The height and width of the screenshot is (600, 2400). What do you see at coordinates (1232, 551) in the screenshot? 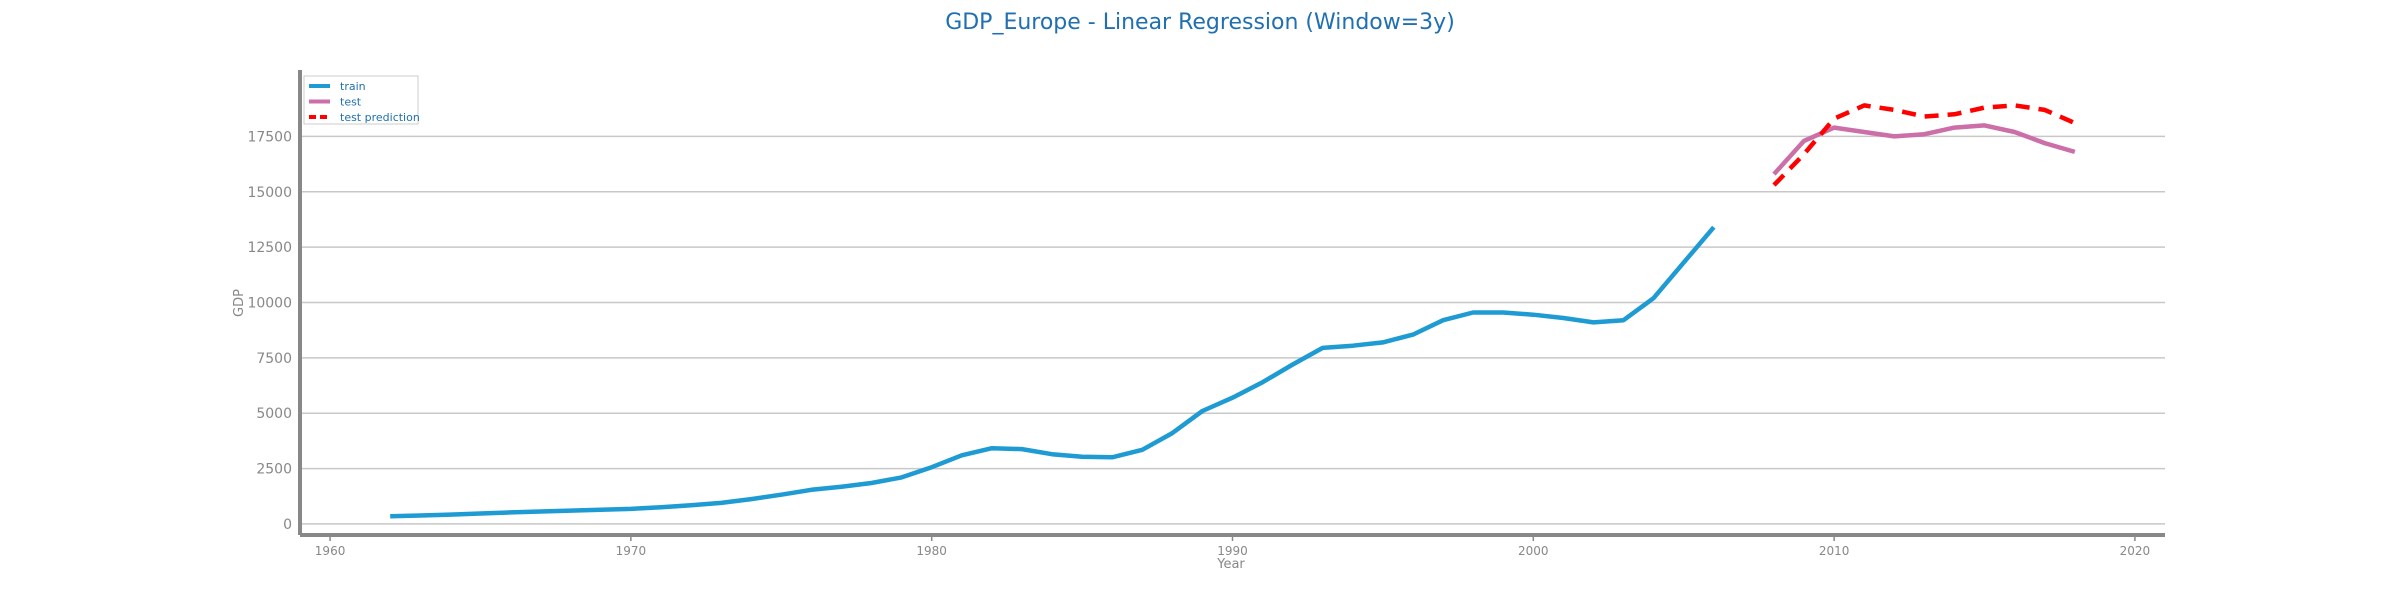
I see `x-tick-label: 1990` at bounding box center [1232, 551].